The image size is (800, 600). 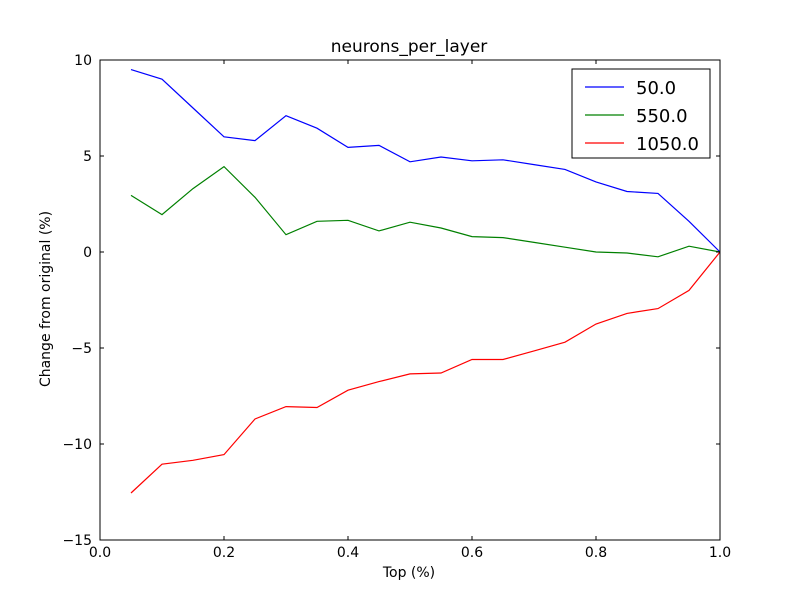 What do you see at coordinates (662, 116) in the screenshot?
I see `legend-label-1: 550.0` at bounding box center [662, 116].